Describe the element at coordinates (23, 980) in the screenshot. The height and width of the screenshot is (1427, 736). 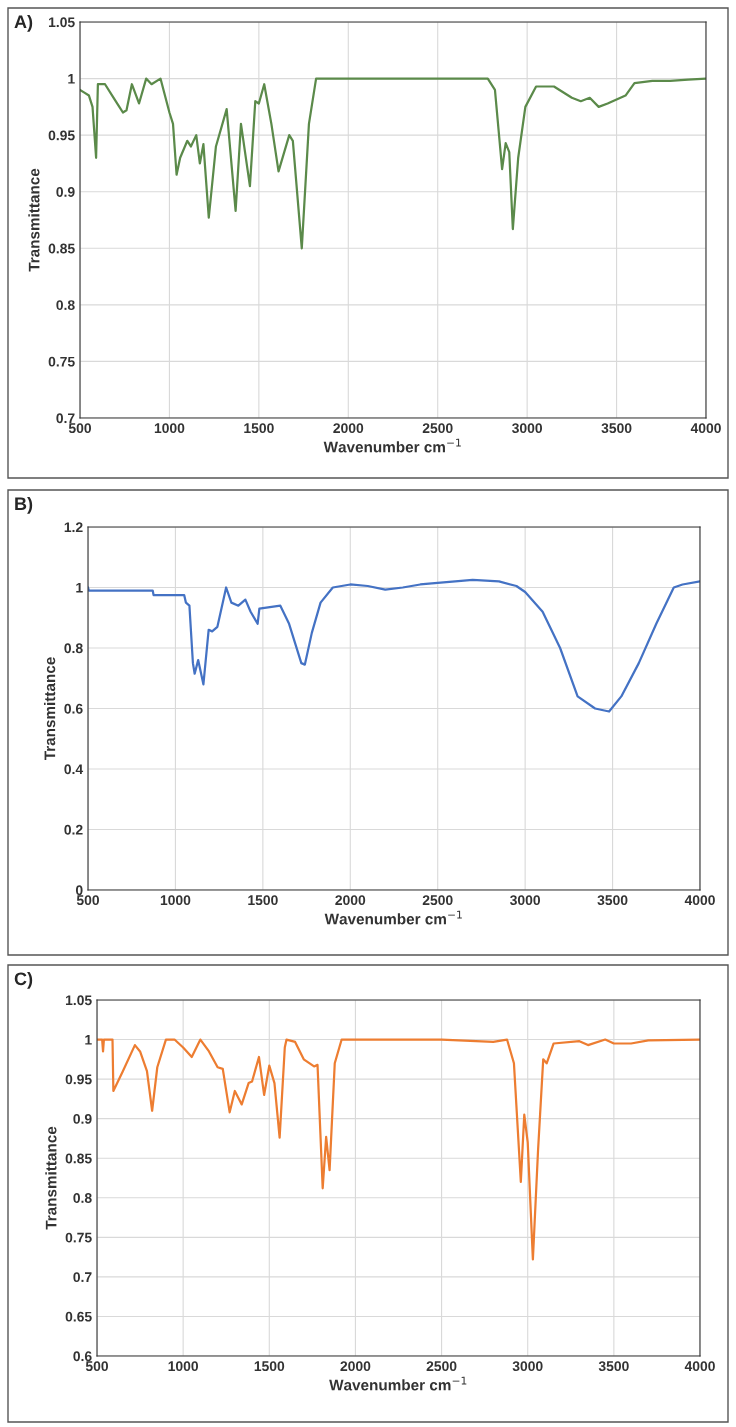
I see `chart-title: C)` at that location.